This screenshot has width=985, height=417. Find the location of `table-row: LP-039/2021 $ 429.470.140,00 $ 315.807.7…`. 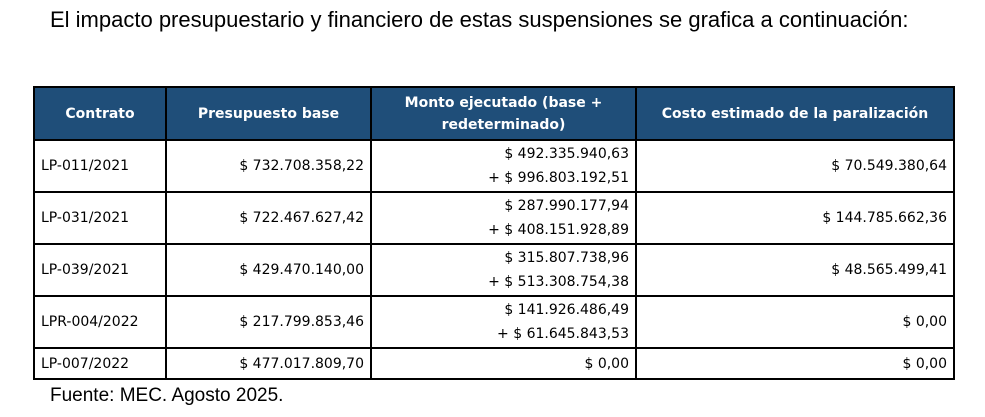

table-row: LP-039/2021 $ 429.470.140,00 $ 315.807.7… is located at coordinates (494, 270).